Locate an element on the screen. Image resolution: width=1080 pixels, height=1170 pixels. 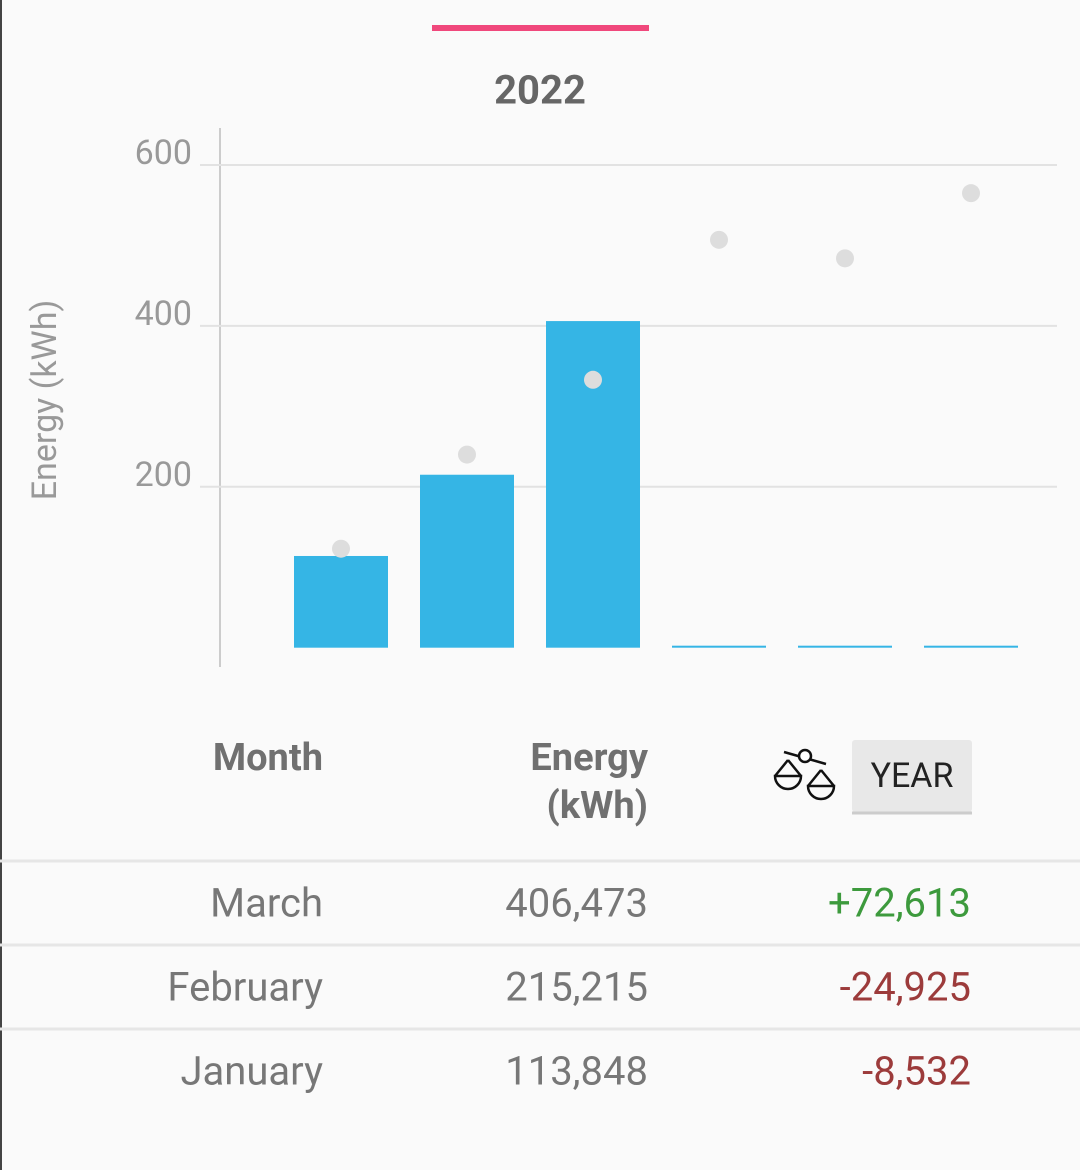
energy-cell: 215,215 is located at coordinates (576, 987).